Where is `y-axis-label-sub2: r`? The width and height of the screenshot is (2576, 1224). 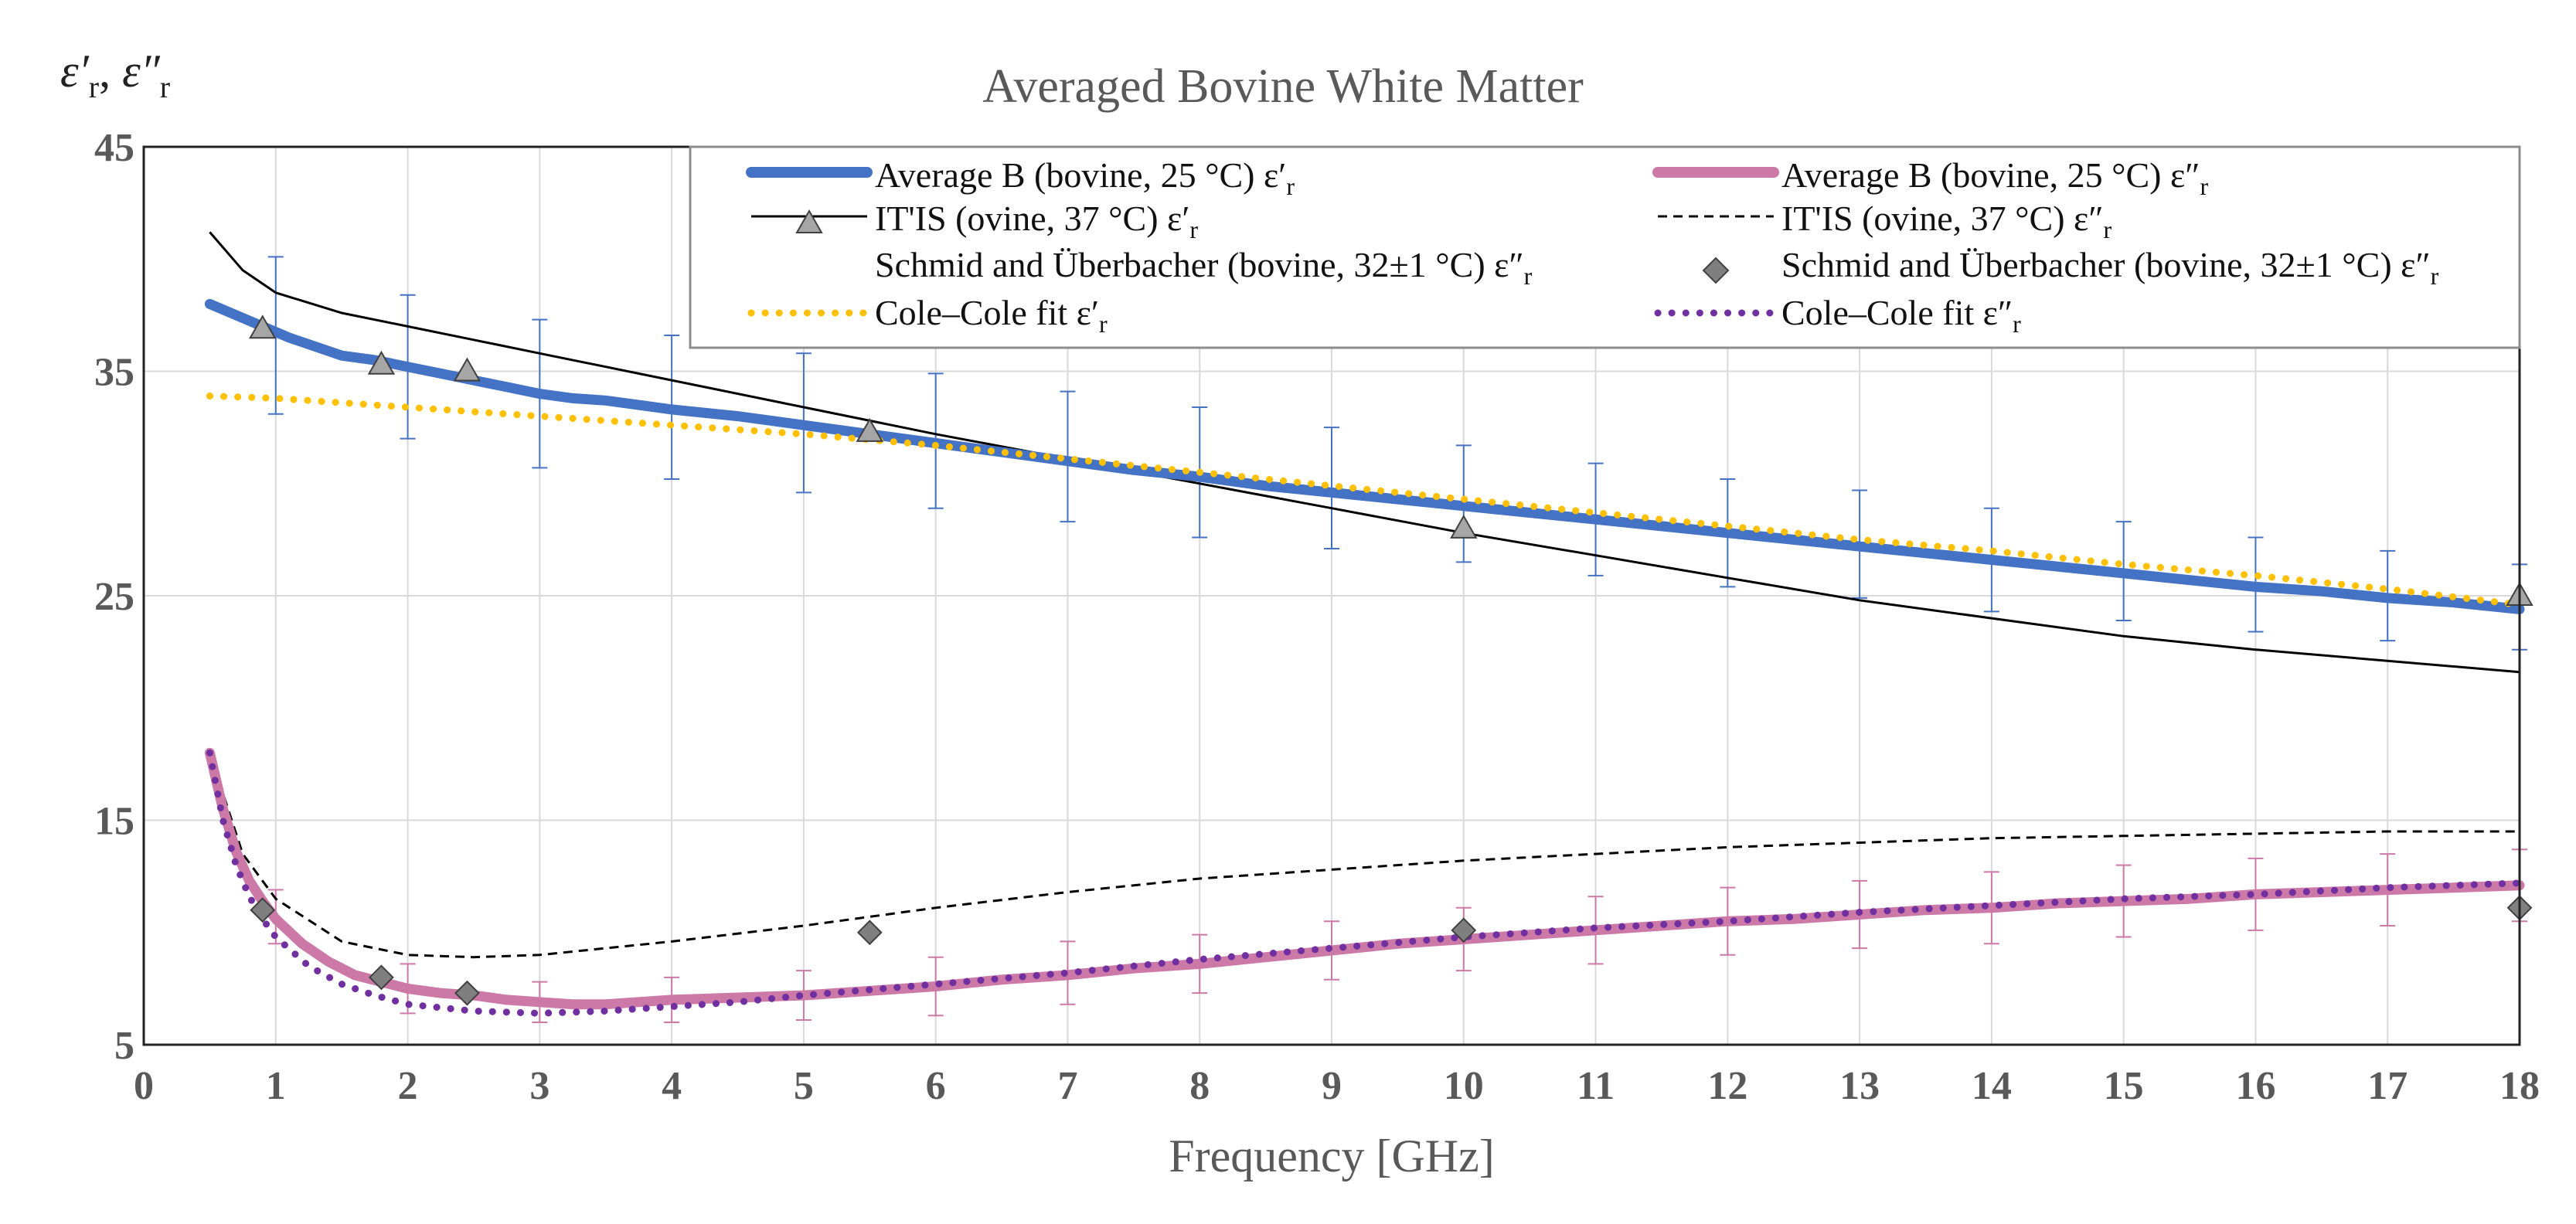
y-axis-label-sub2: r is located at coordinates (165, 87).